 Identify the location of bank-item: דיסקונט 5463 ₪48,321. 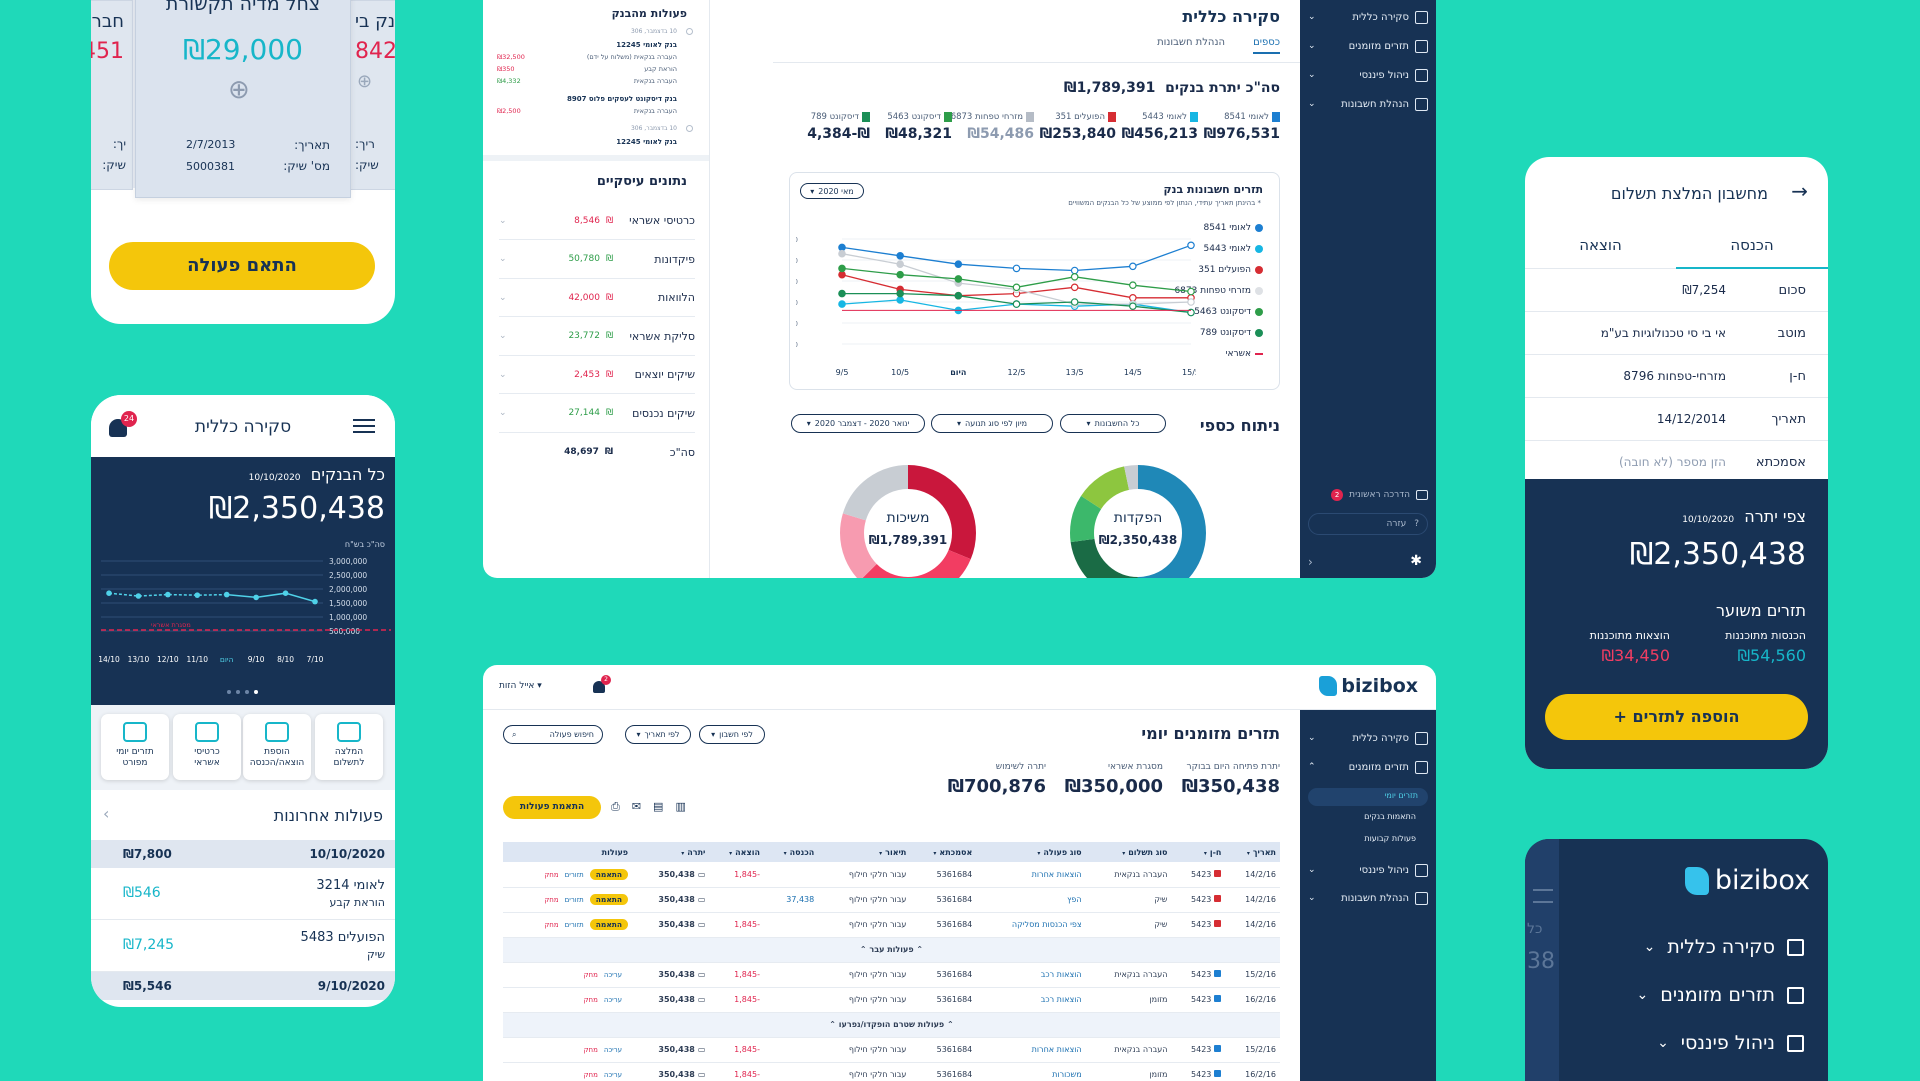
(912, 127).